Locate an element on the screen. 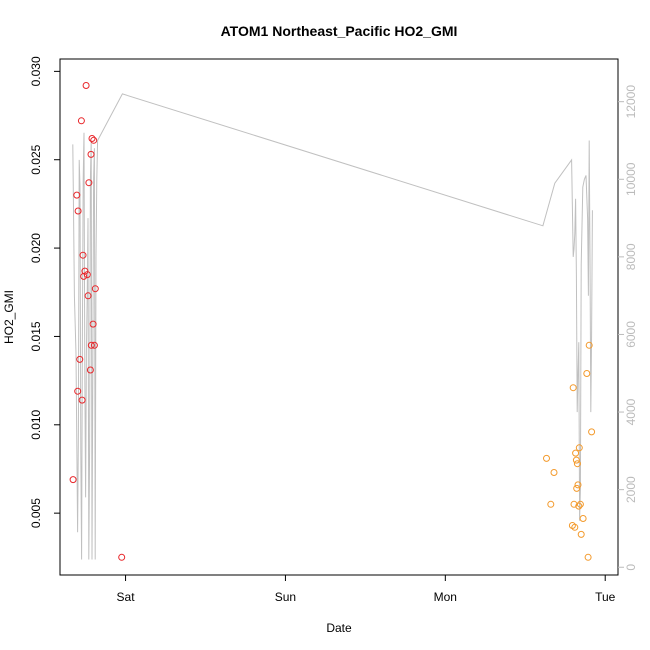  y2-tick-label: 0 is located at coordinates (631, 567).